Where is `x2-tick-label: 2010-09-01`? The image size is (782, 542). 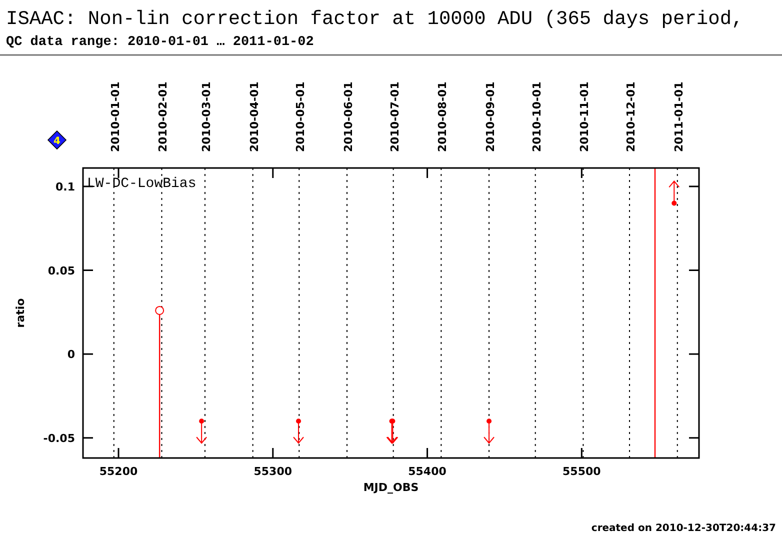
x2-tick-label: 2010-09-01 is located at coordinates (491, 117).